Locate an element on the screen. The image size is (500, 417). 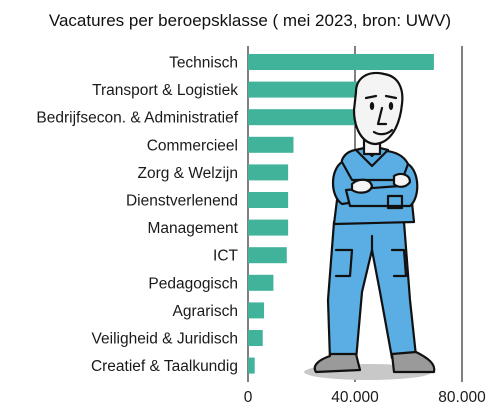
x-tick-label: 40.000 is located at coordinates (355, 397).